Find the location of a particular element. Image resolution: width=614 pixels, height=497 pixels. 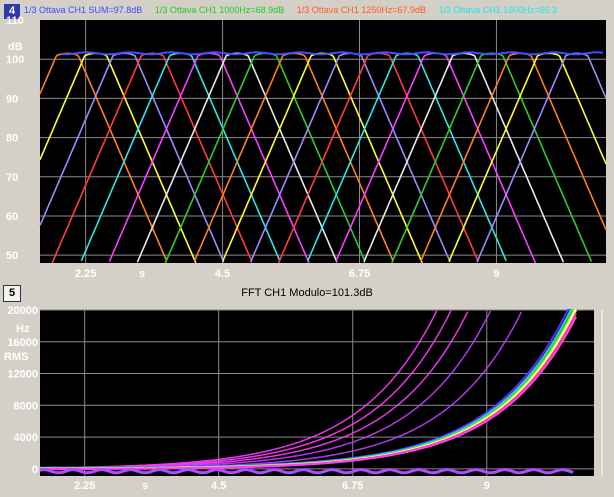

scrollbar-track is located at coordinates (603, 393).